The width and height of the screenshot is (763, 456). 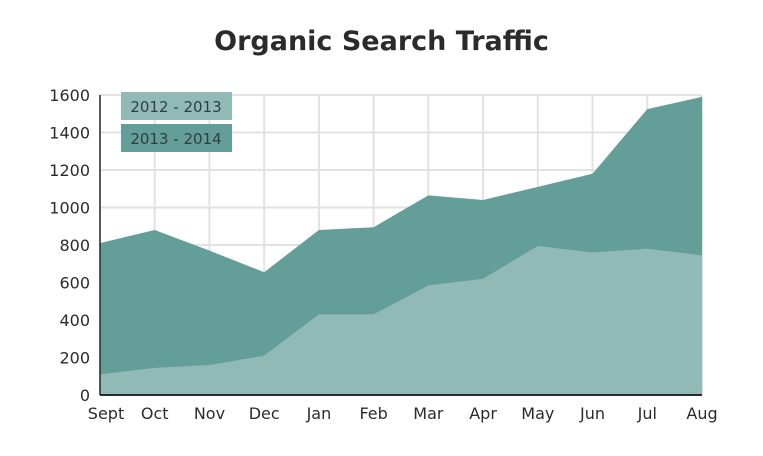 I want to click on legend-label: 2013 - 2014, so click(x=175, y=139).